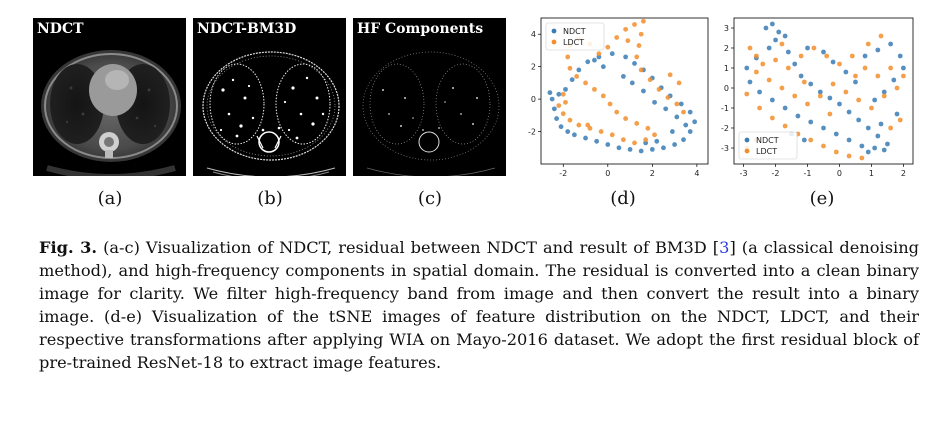  Describe the element at coordinates (725, 148) in the screenshot. I see `y-tick-label: -3` at that location.